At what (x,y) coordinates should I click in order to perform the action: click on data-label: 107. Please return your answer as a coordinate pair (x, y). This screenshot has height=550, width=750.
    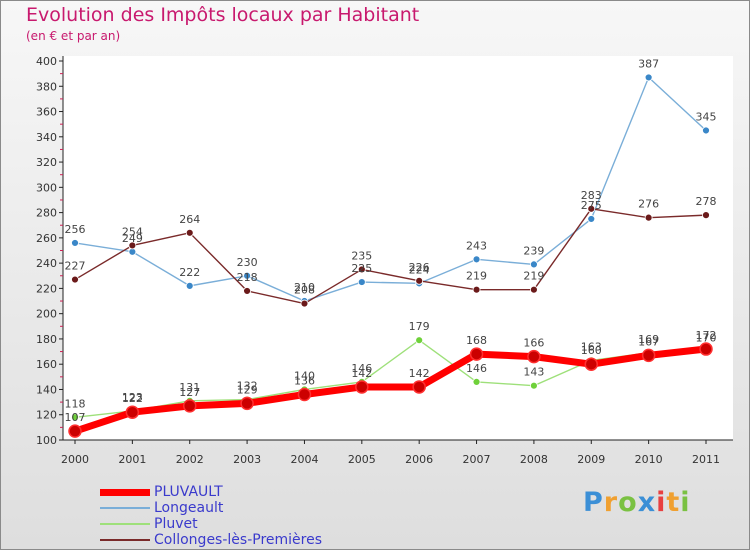
    Looking at the image, I should click on (75, 417).